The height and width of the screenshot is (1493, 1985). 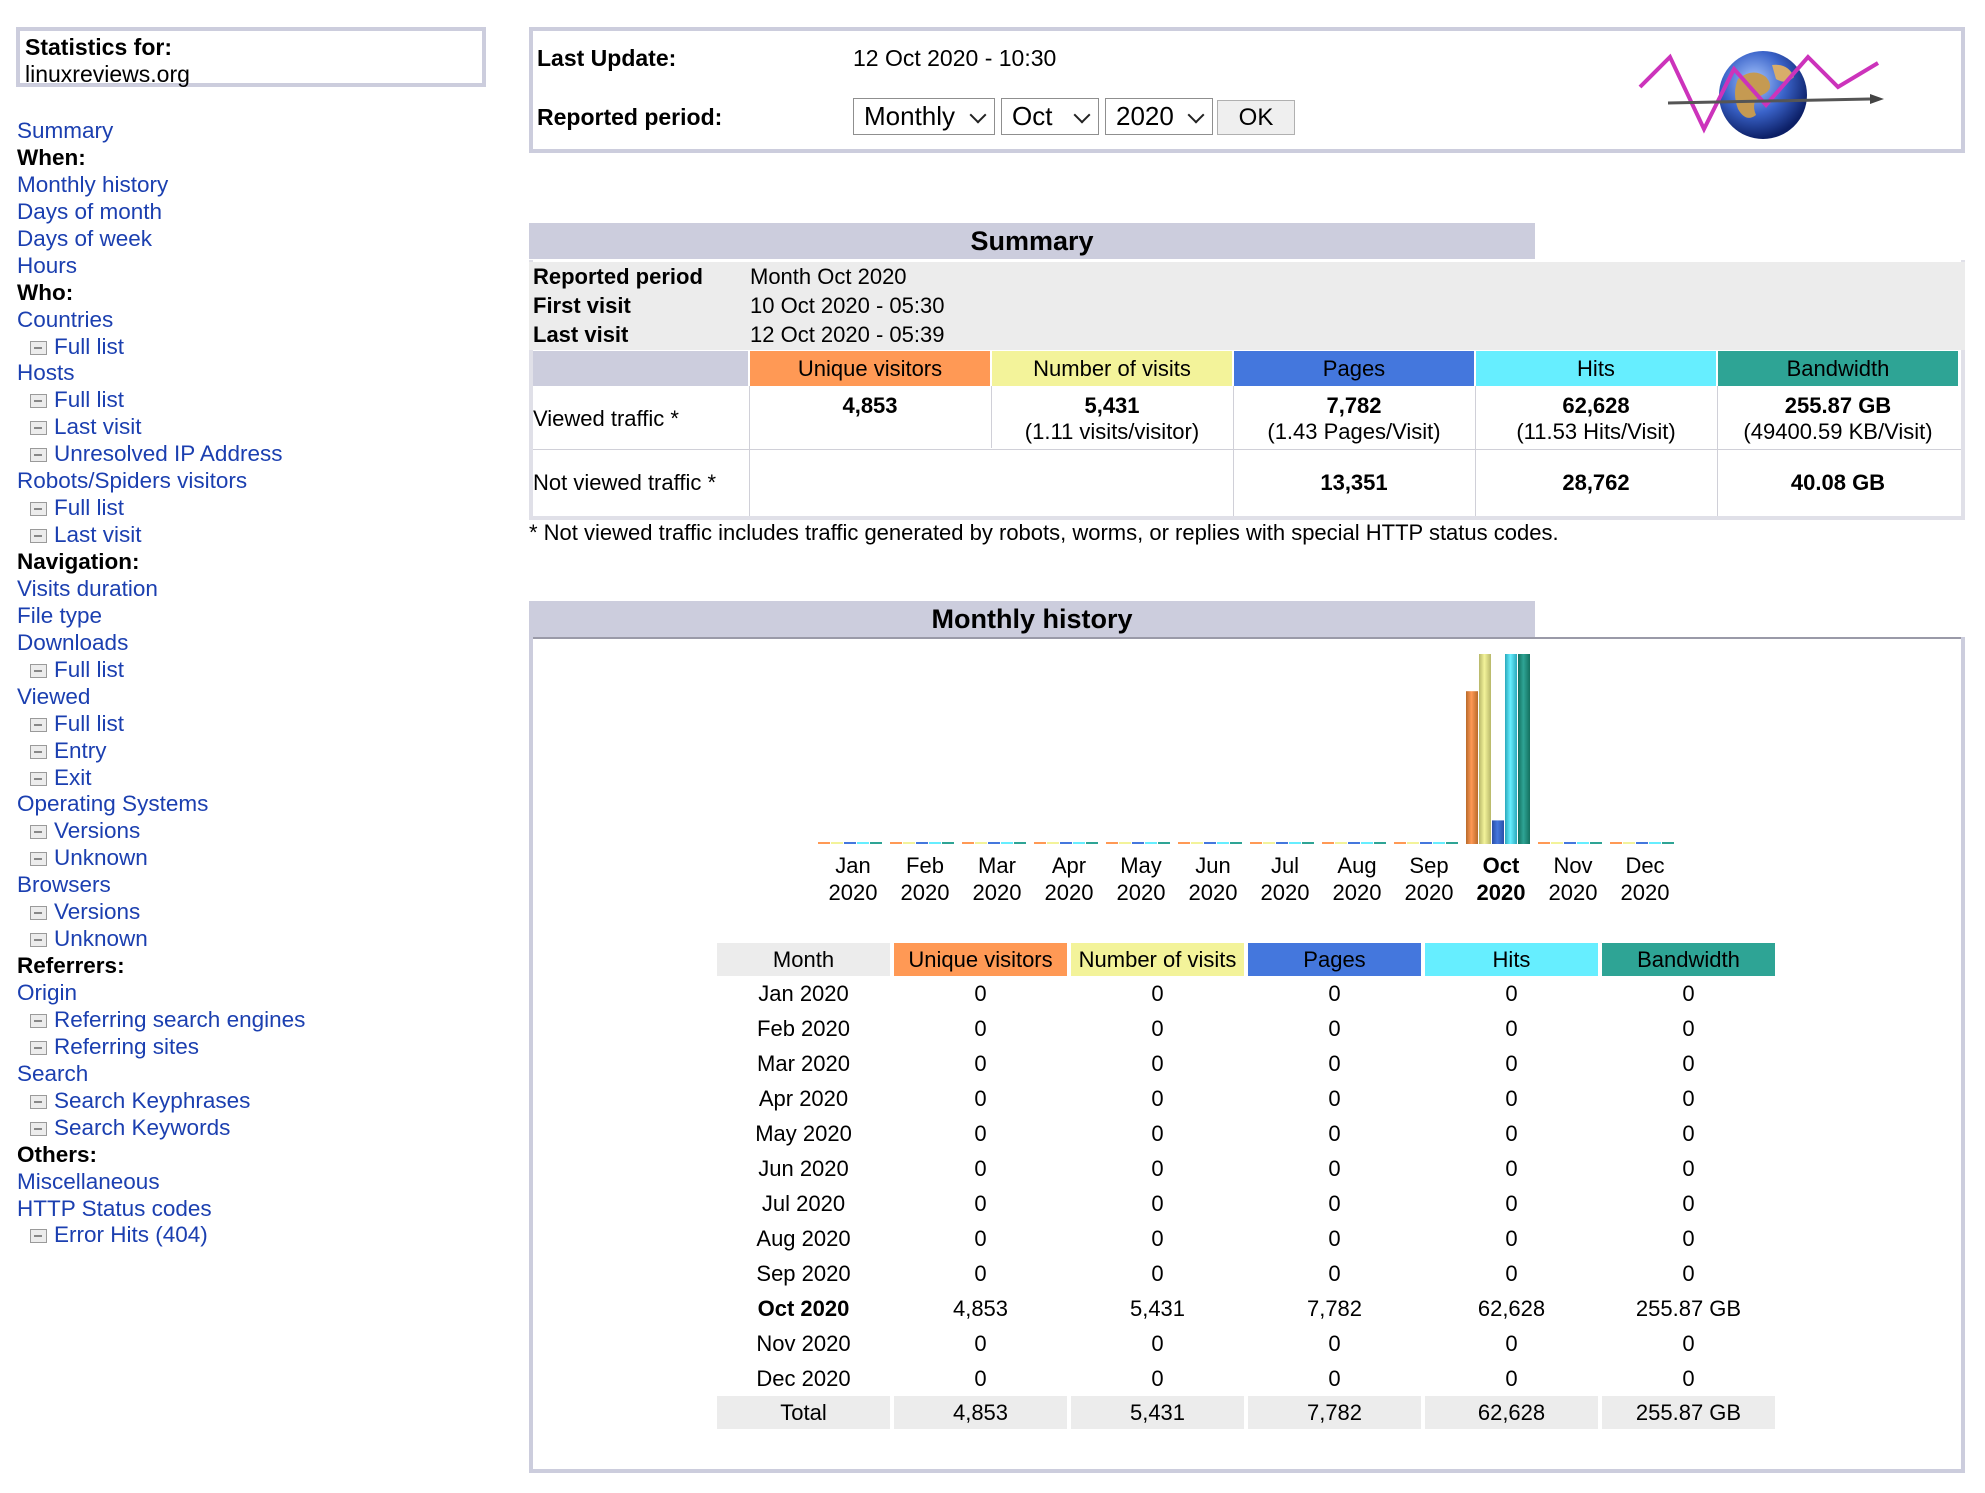 What do you see at coordinates (1050, 116) in the screenshot?
I see `month-select: Oct` at bounding box center [1050, 116].